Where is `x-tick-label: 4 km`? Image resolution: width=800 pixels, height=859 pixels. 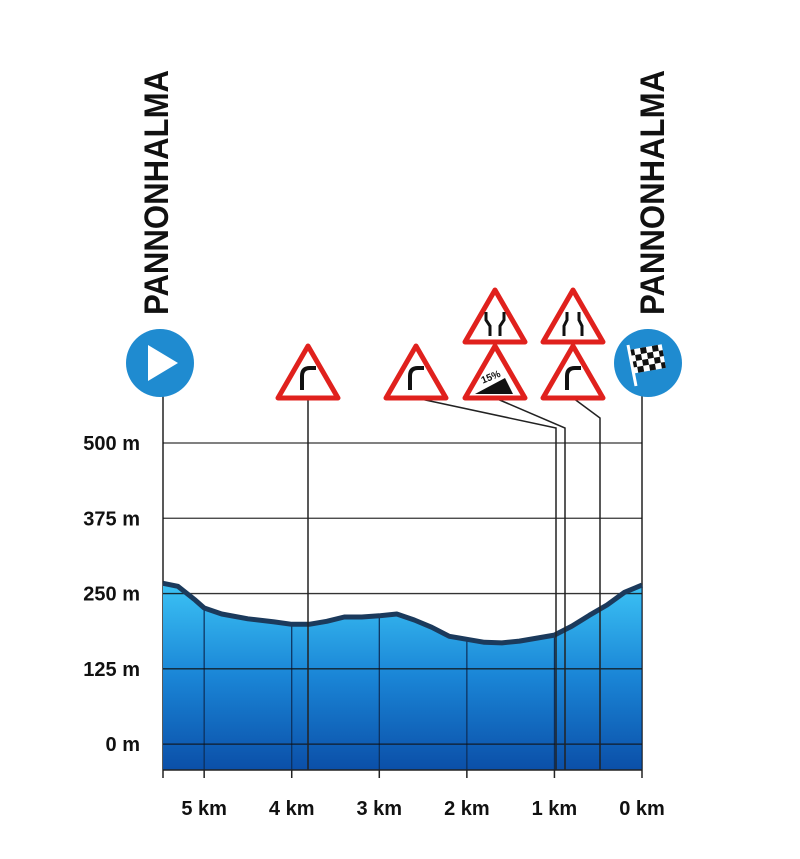 x-tick-label: 4 km is located at coordinates (292, 809).